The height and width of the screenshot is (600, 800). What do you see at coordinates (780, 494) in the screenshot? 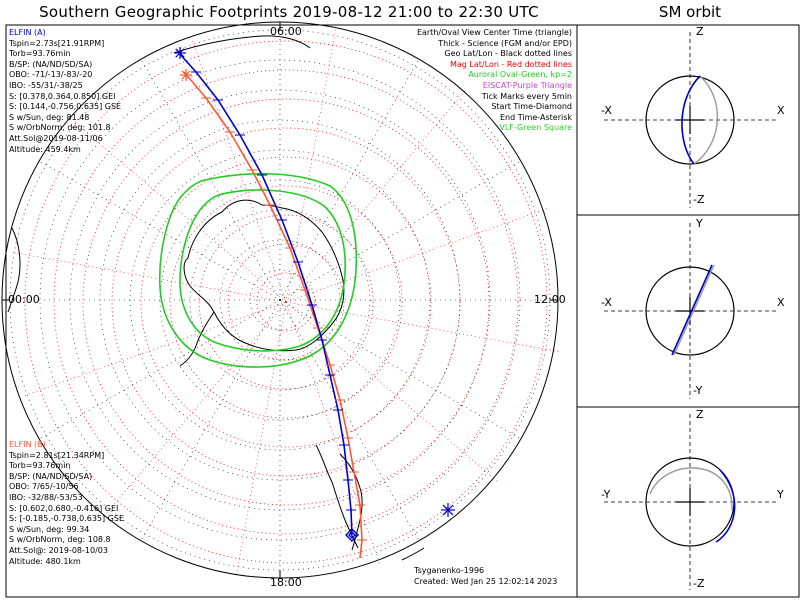
I see `sm3-right-label: Y` at bounding box center [780, 494].